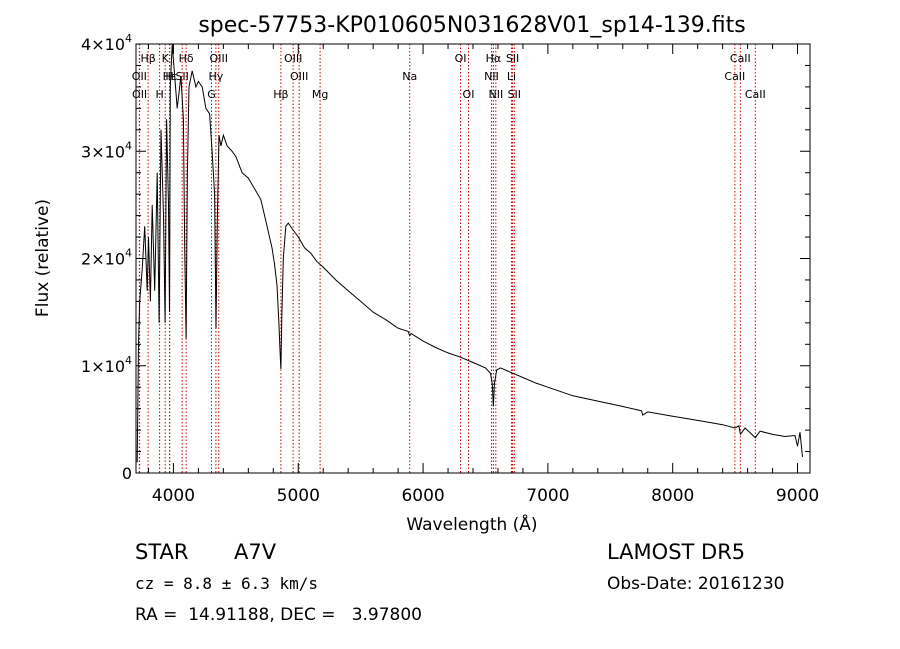 The image size is (900, 649). I want to click on y-tick-label: 1×10⁴, so click(106, 365).